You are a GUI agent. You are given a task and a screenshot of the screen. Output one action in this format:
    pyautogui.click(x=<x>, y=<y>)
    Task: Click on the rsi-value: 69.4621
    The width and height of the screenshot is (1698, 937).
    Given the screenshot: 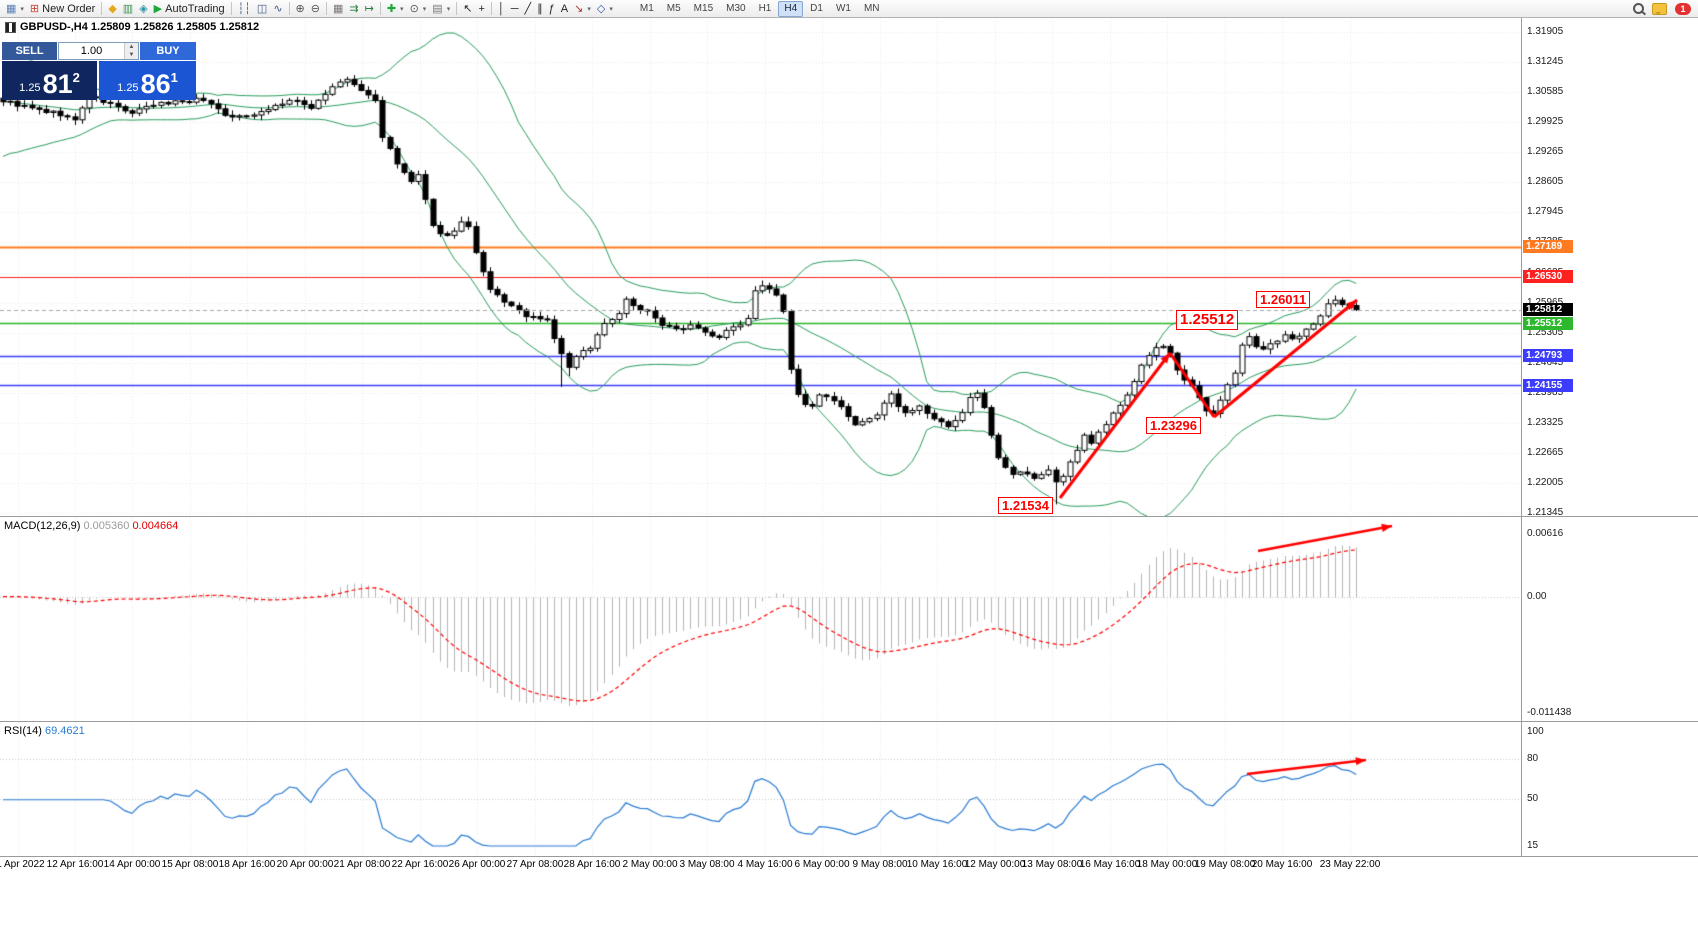 What is the action you would take?
    pyautogui.click(x=64, y=731)
    